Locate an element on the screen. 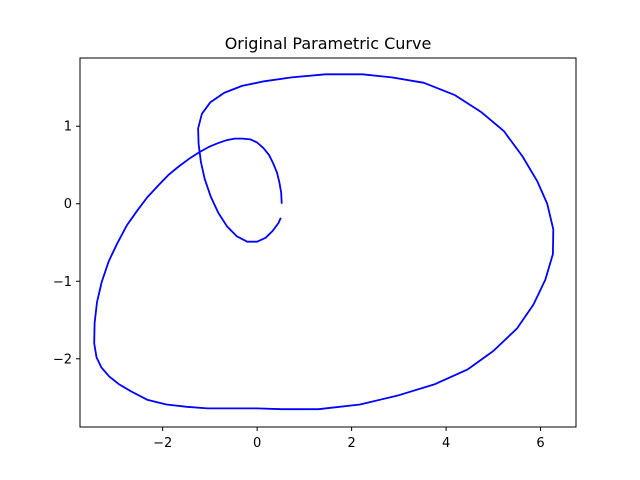 The height and width of the screenshot is (480, 640). y-axis: −2 −1 0 1 is located at coordinates (66, 243).